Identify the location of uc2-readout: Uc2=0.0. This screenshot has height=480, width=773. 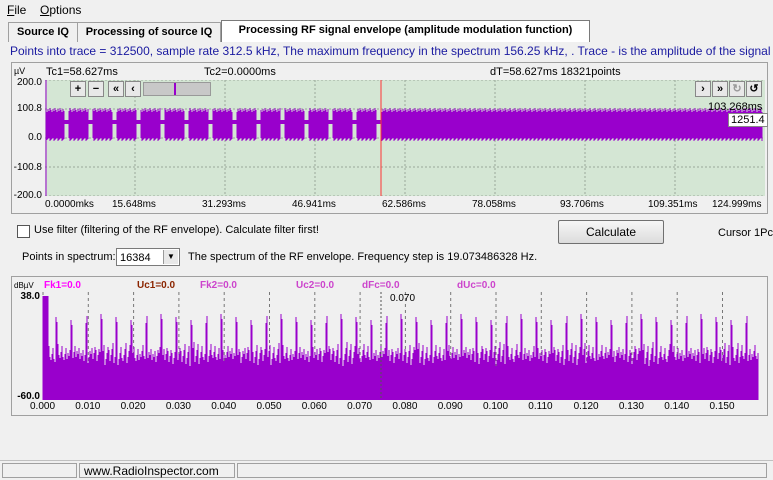
(315, 285).